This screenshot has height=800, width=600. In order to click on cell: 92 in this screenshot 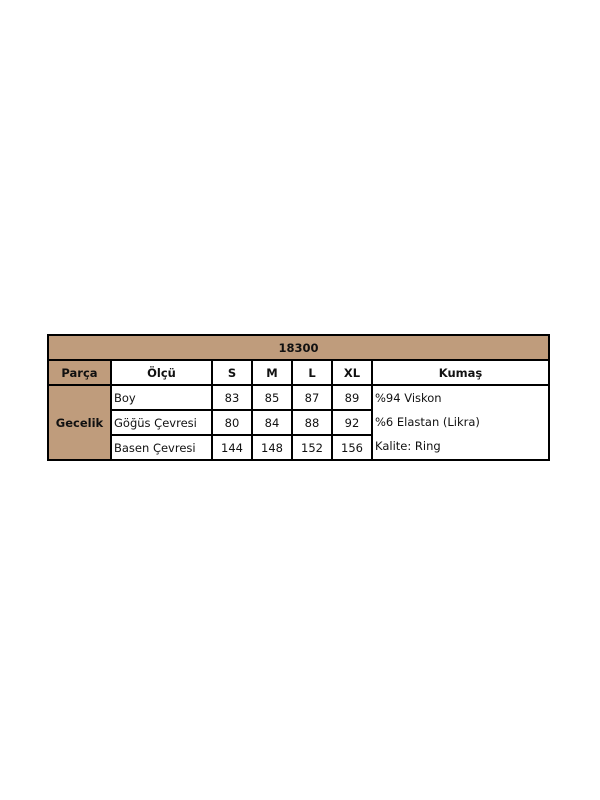, I will do `click(352, 422)`.